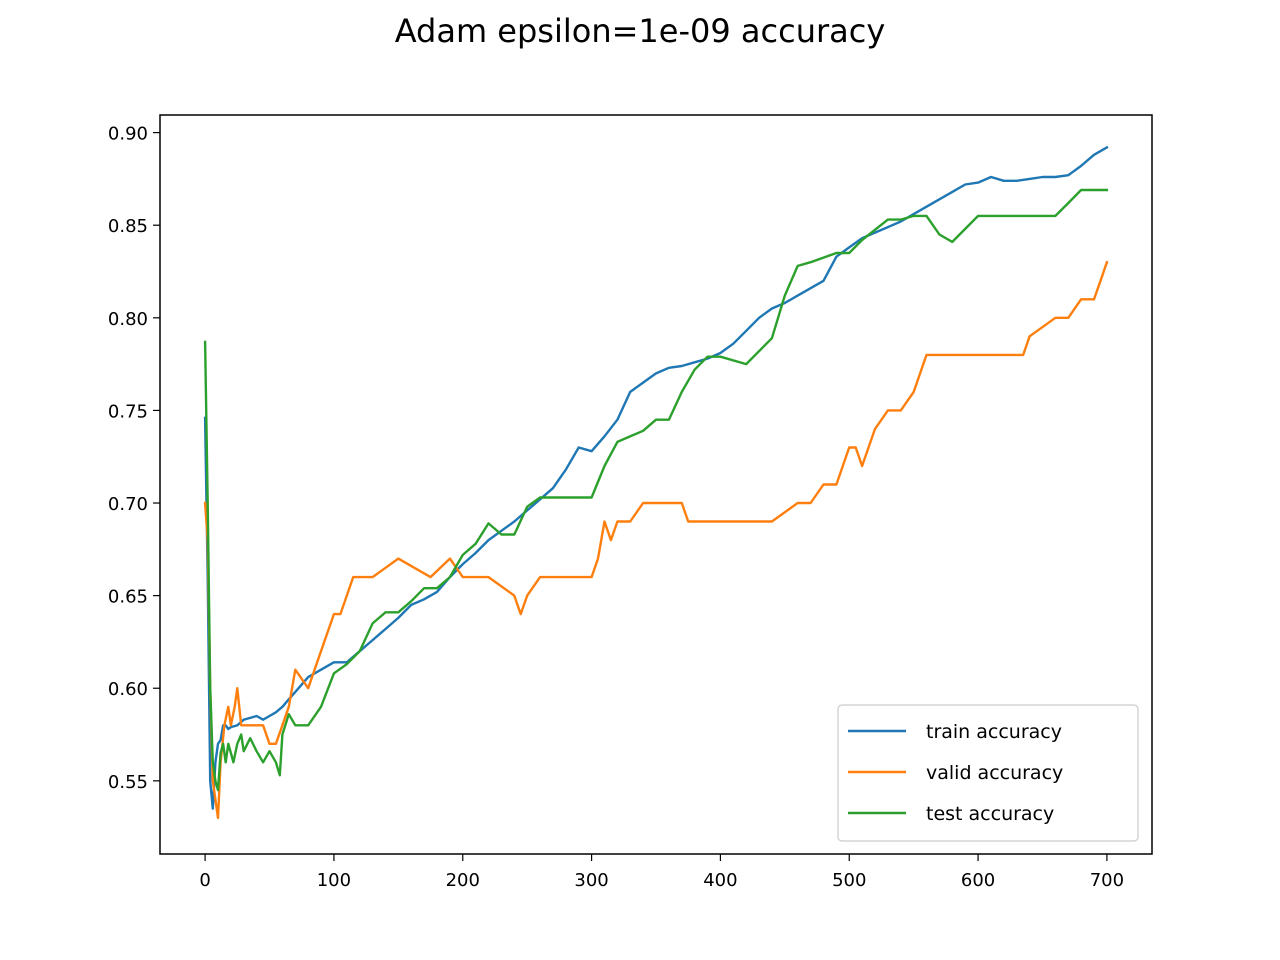 The image size is (1280, 960). Describe the element at coordinates (128, 504) in the screenshot. I see `y-tick-label: 0.70` at that location.